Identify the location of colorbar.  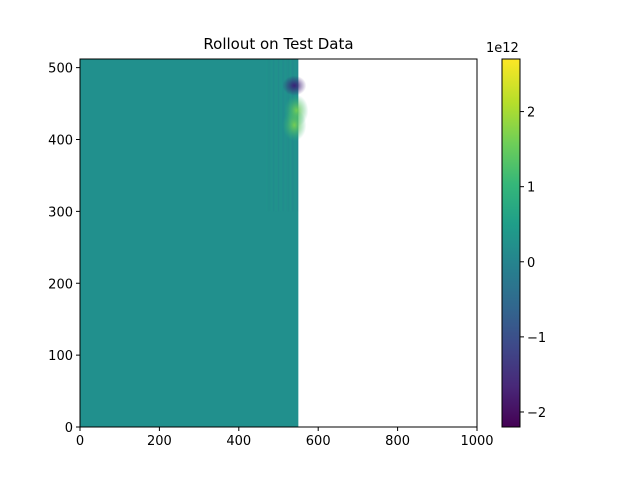
(511, 243).